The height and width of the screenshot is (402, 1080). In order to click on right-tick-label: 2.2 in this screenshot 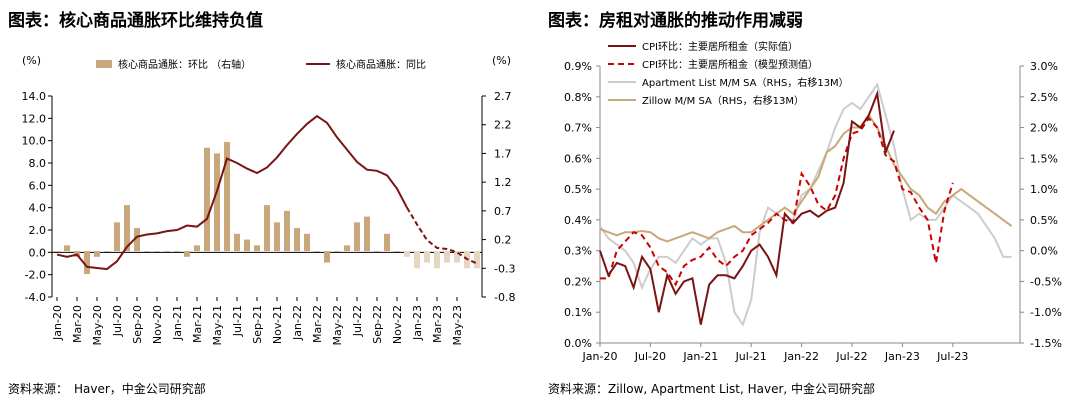, I will do `click(503, 125)`.